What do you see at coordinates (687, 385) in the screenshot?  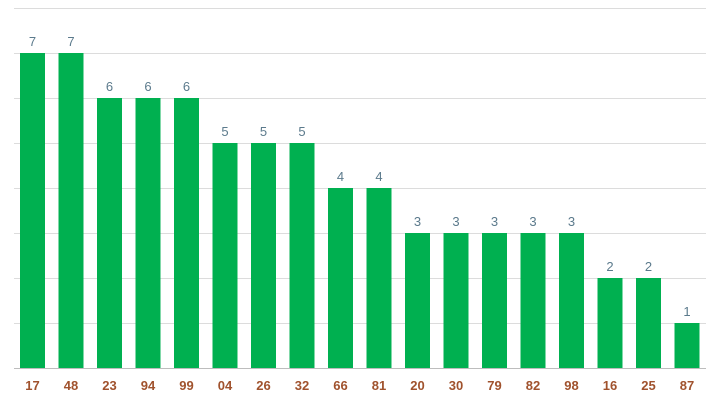 I see `x-tick-label-87: 87` at bounding box center [687, 385].